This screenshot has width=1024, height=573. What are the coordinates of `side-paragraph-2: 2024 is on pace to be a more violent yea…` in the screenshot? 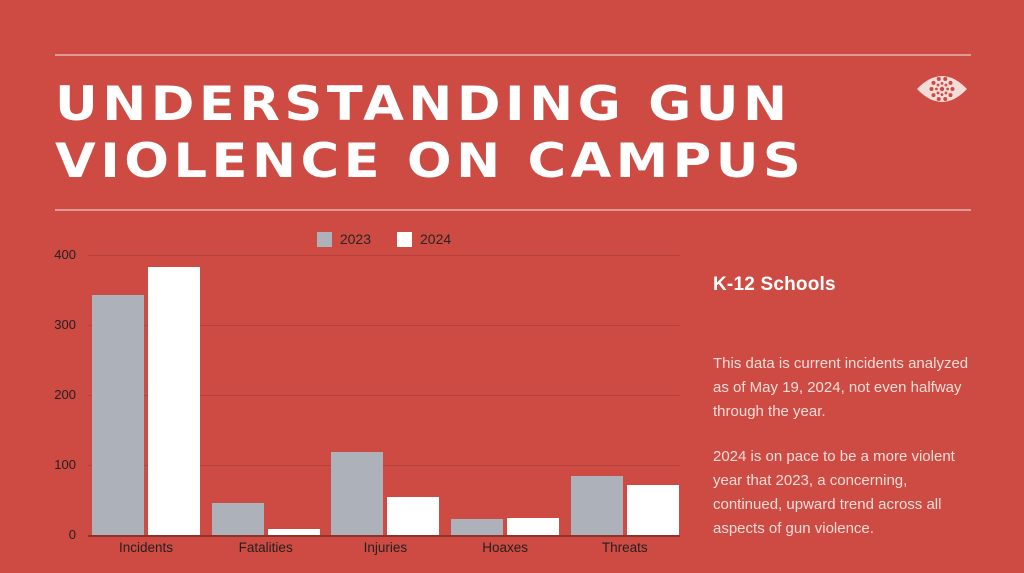 It's located at (834, 492).